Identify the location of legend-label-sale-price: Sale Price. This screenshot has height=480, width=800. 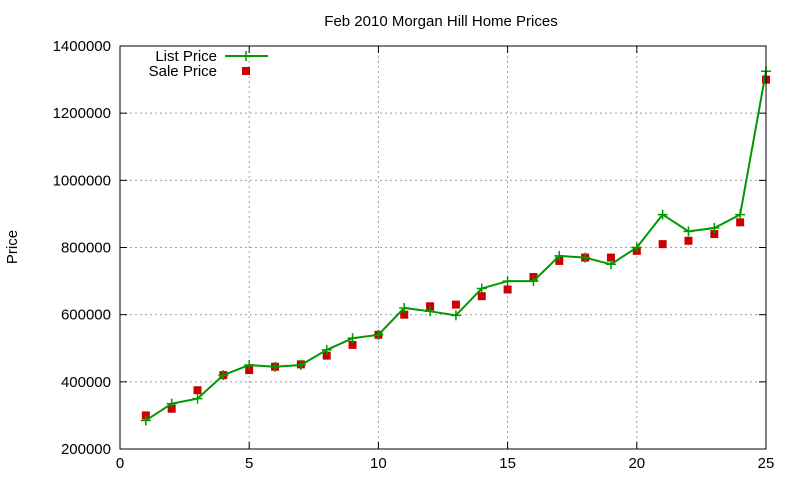
(183, 71).